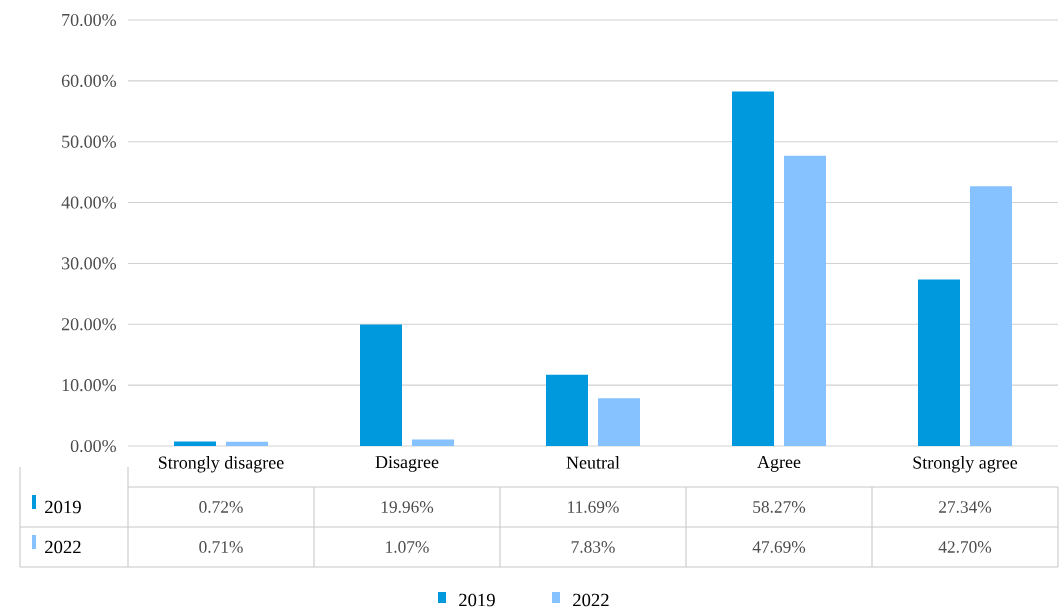 The image size is (1064, 612). What do you see at coordinates (593, 462) in the screenshot?
I see `x-tick-label: Neutral` at bounding box center [593, 462].